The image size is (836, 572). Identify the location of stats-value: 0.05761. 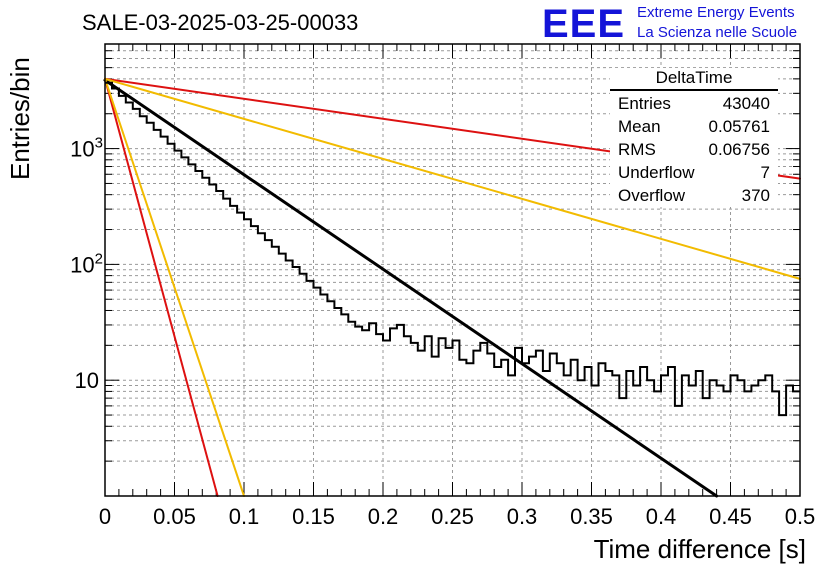
(739, 126).